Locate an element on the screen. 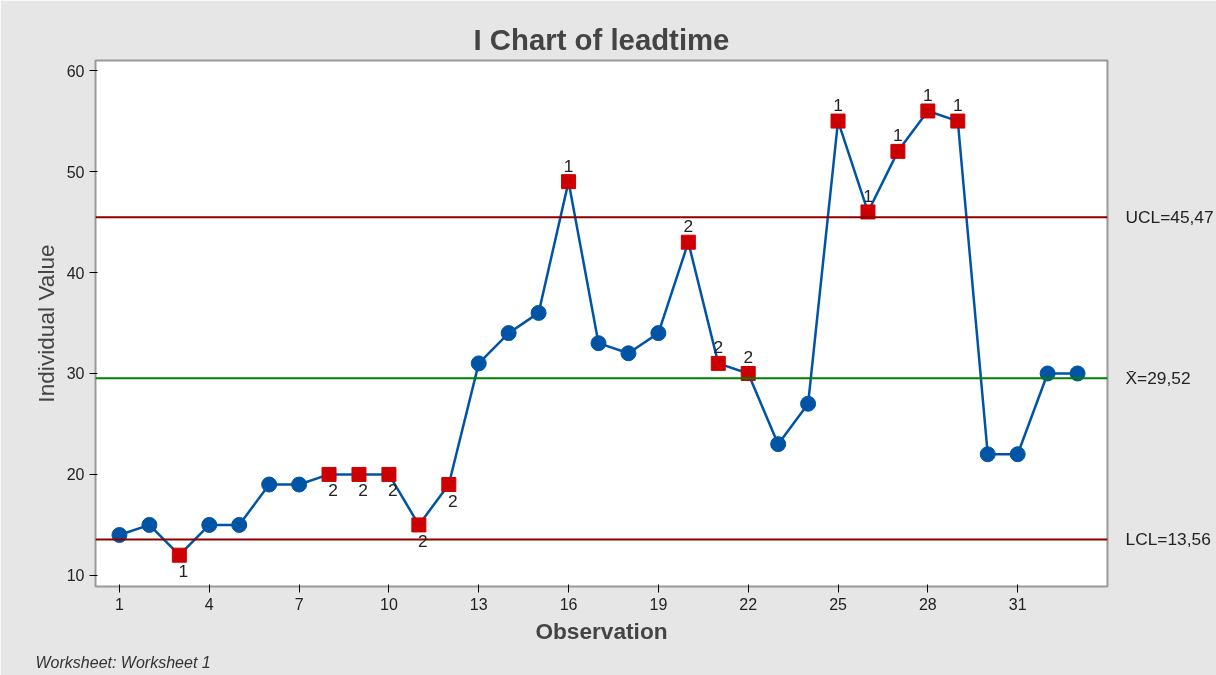 The width and height of the screenshot is (1216, 675). chart-title: I Chart of leadtime is located at coordinates (601, 39).